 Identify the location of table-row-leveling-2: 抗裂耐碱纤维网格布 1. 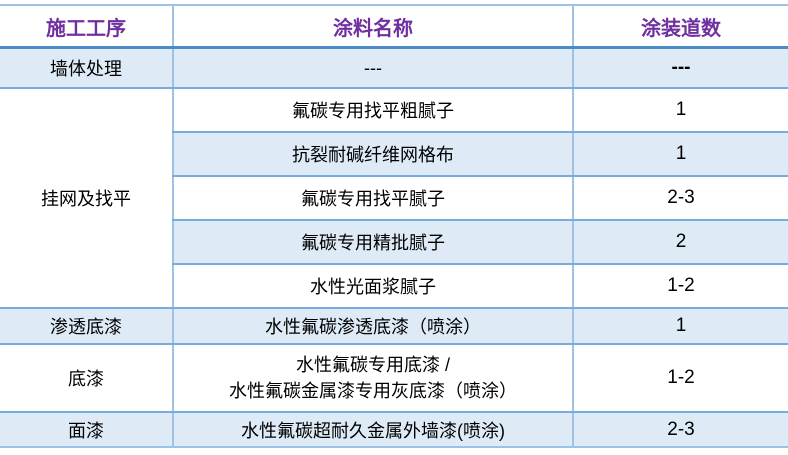
(394, 154).